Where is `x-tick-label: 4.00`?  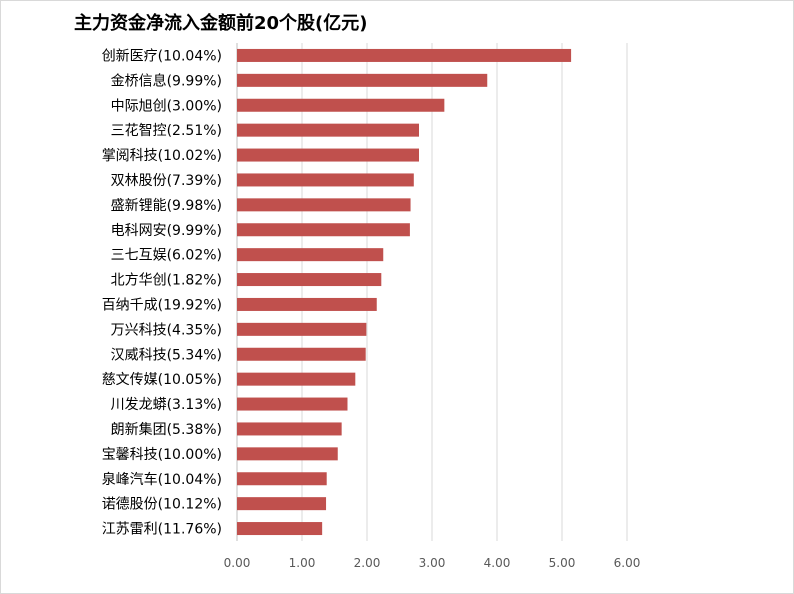
x-tick-label: 4.00 is located at coordinates (497, 563).